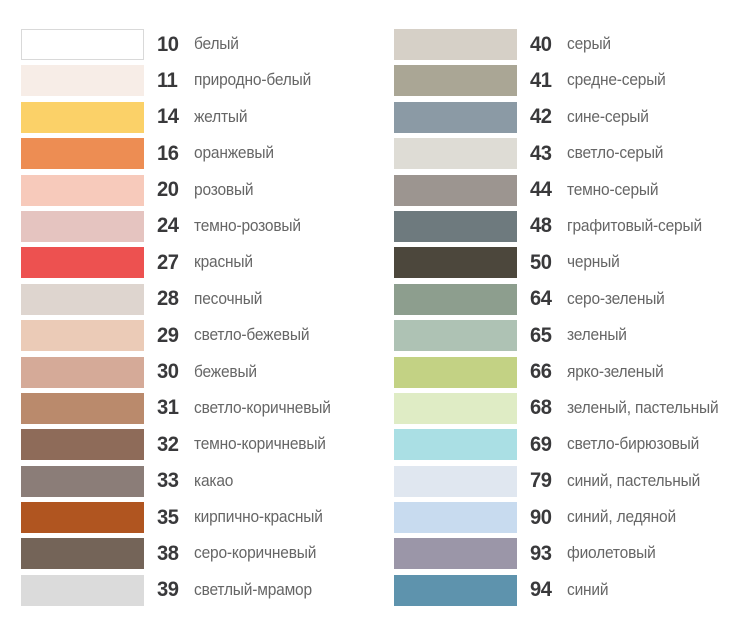 Image resolution: width=732 pixels, height=635 pixels. Describe the element at coordinates (541, 553) in the screenshot. I see `color-code: 93` at that location.